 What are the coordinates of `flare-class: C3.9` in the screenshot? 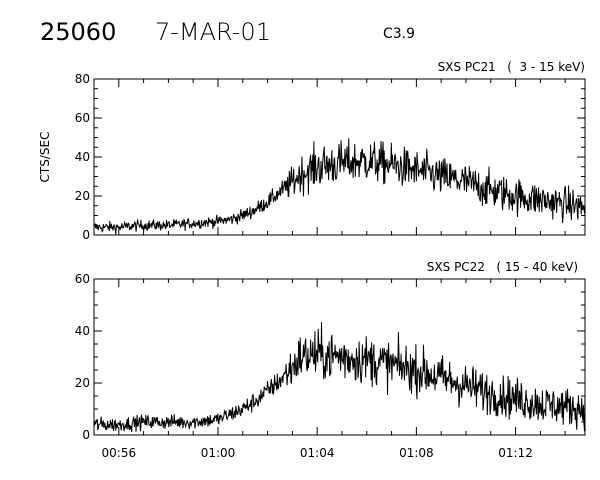 It's located at (399, 34).